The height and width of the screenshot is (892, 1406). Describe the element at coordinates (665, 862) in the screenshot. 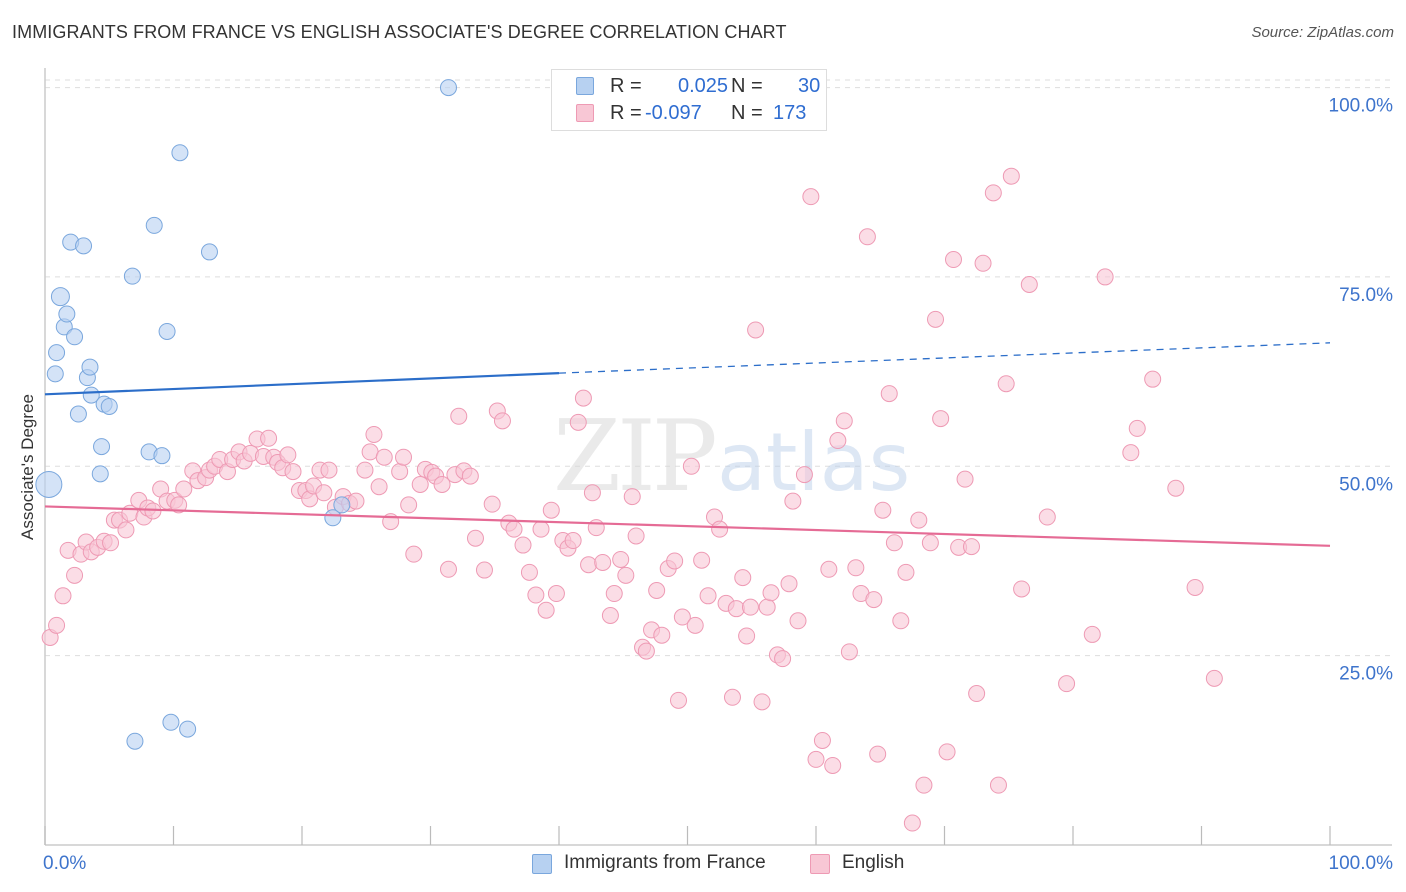

I see `legend-label-france: Immigrants from France` at that location.